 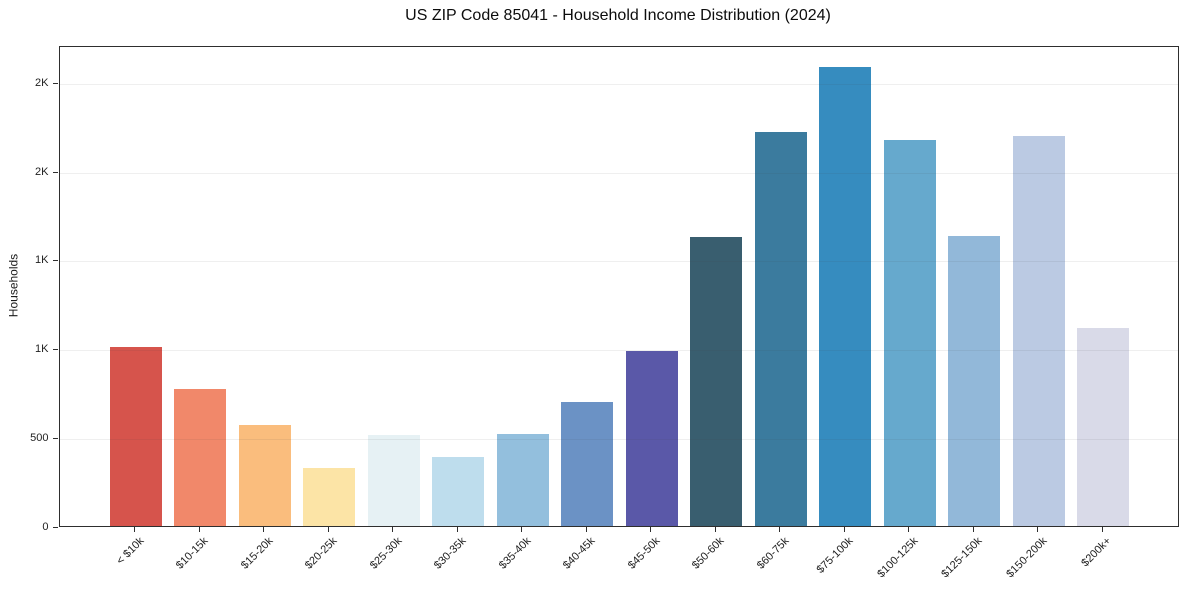 What do you see at coordinates (130, 551) in the screenshot?
I see `x-tick-label-1: < $10k` at bounding box center [130, 551].